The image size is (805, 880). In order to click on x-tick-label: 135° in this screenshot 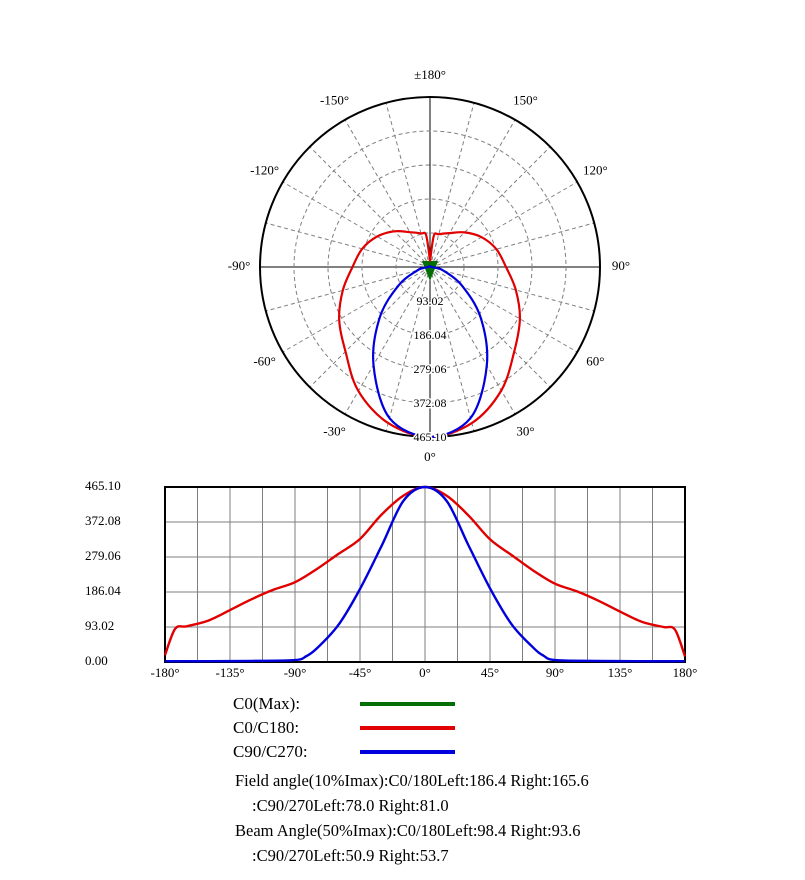, I will do `click(620, 672)`.